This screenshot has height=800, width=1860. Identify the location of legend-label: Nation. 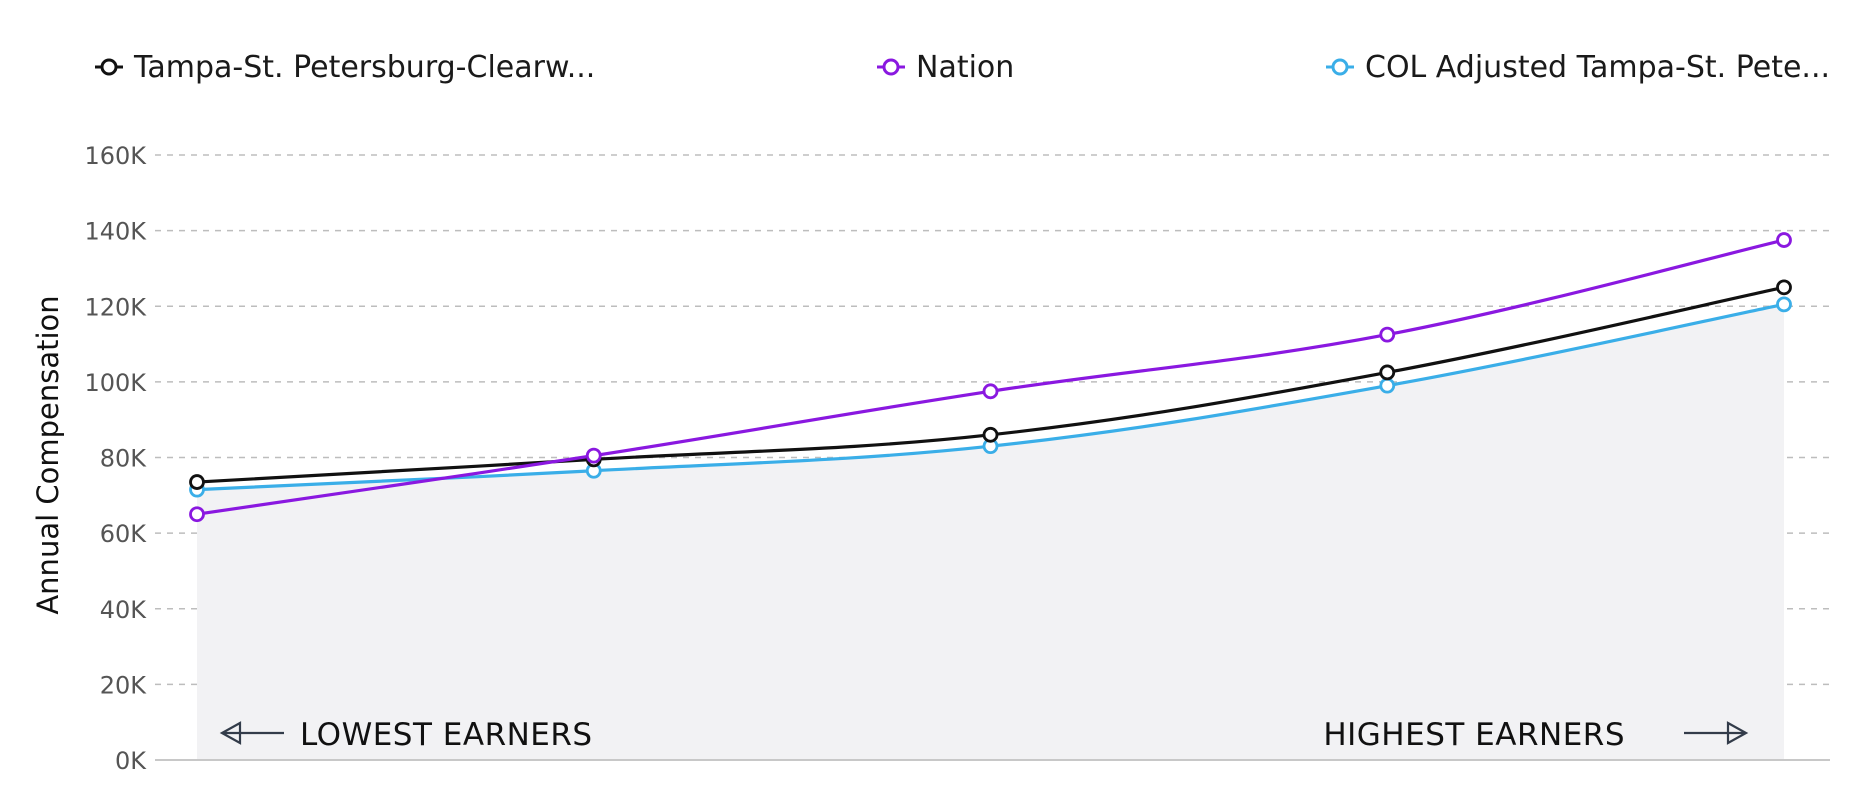
(965, 67).